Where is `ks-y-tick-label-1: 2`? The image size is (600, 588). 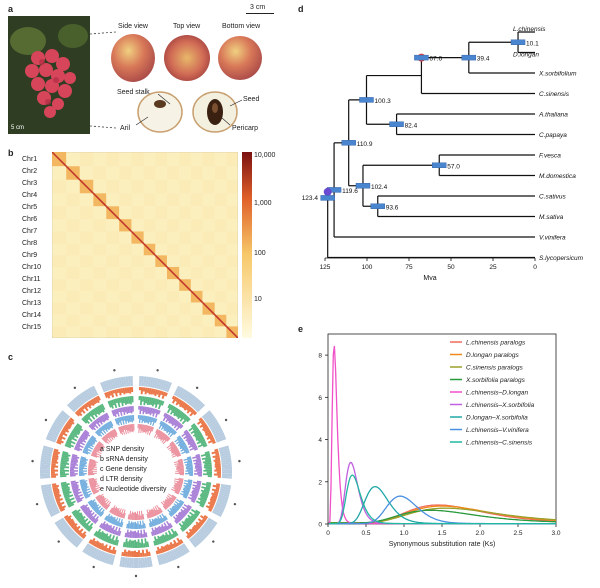
ks-y-tick-label-1: 2 is located at coordinates (320, 482).